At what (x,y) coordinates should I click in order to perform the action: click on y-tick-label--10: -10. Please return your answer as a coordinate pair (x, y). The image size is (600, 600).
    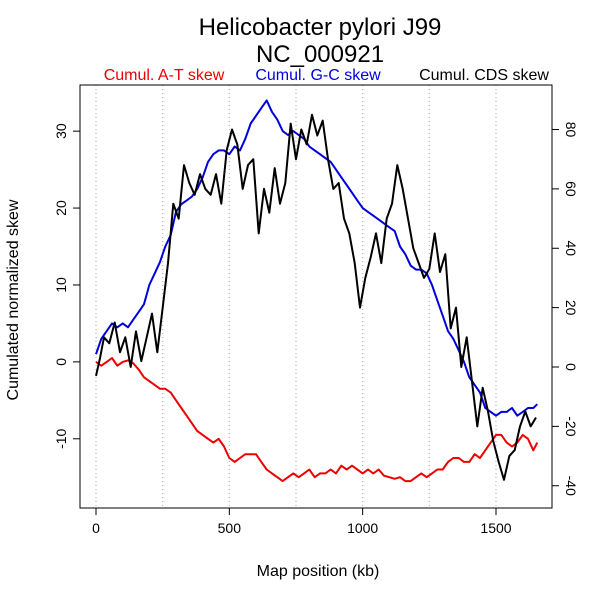
    Looking at the image, I should click on (61, 438).